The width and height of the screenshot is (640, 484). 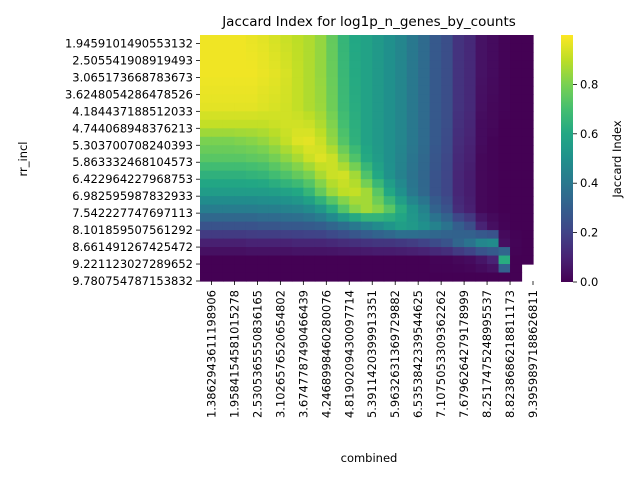 I want to click on x-tick-label: 3.1026576520654802, so click(x=280, y=354).